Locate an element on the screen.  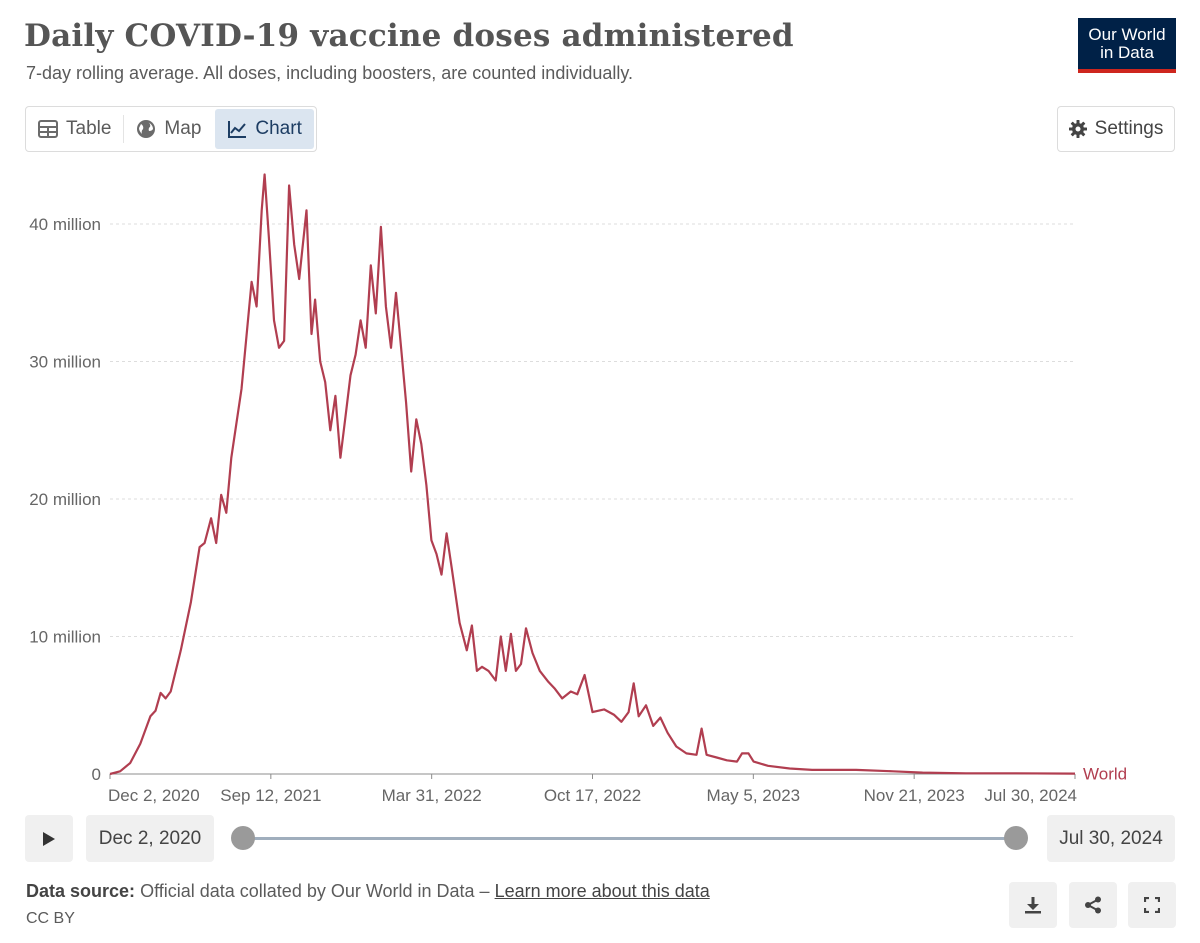
x-tick-label: Mar 31, 2022 is located at coordinates (432, 795).